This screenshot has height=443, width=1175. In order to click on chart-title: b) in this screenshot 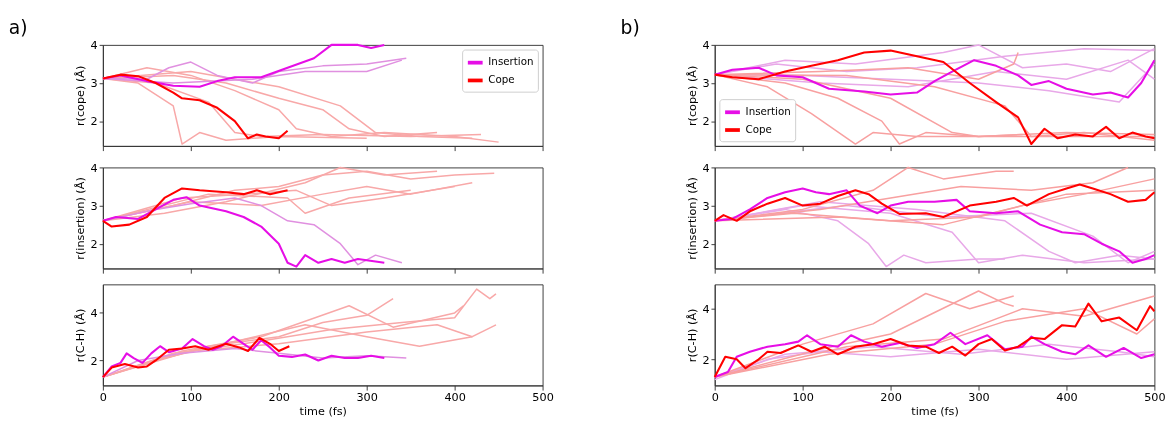, I will do `click(630, 27)`.